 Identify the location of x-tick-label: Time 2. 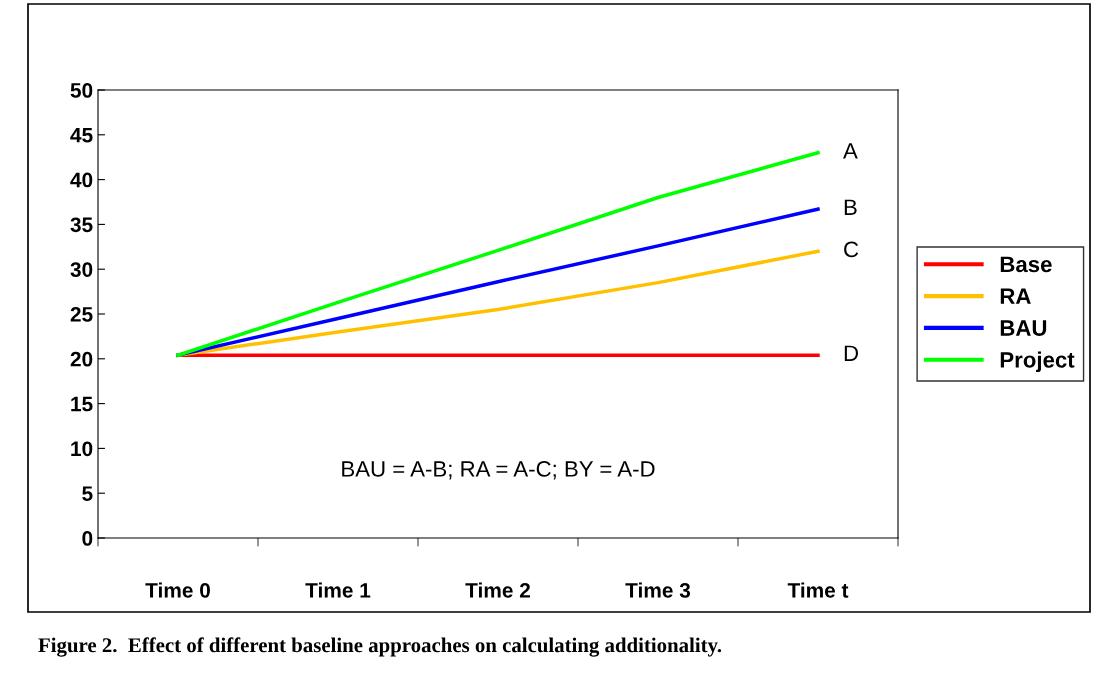
(497, 590).